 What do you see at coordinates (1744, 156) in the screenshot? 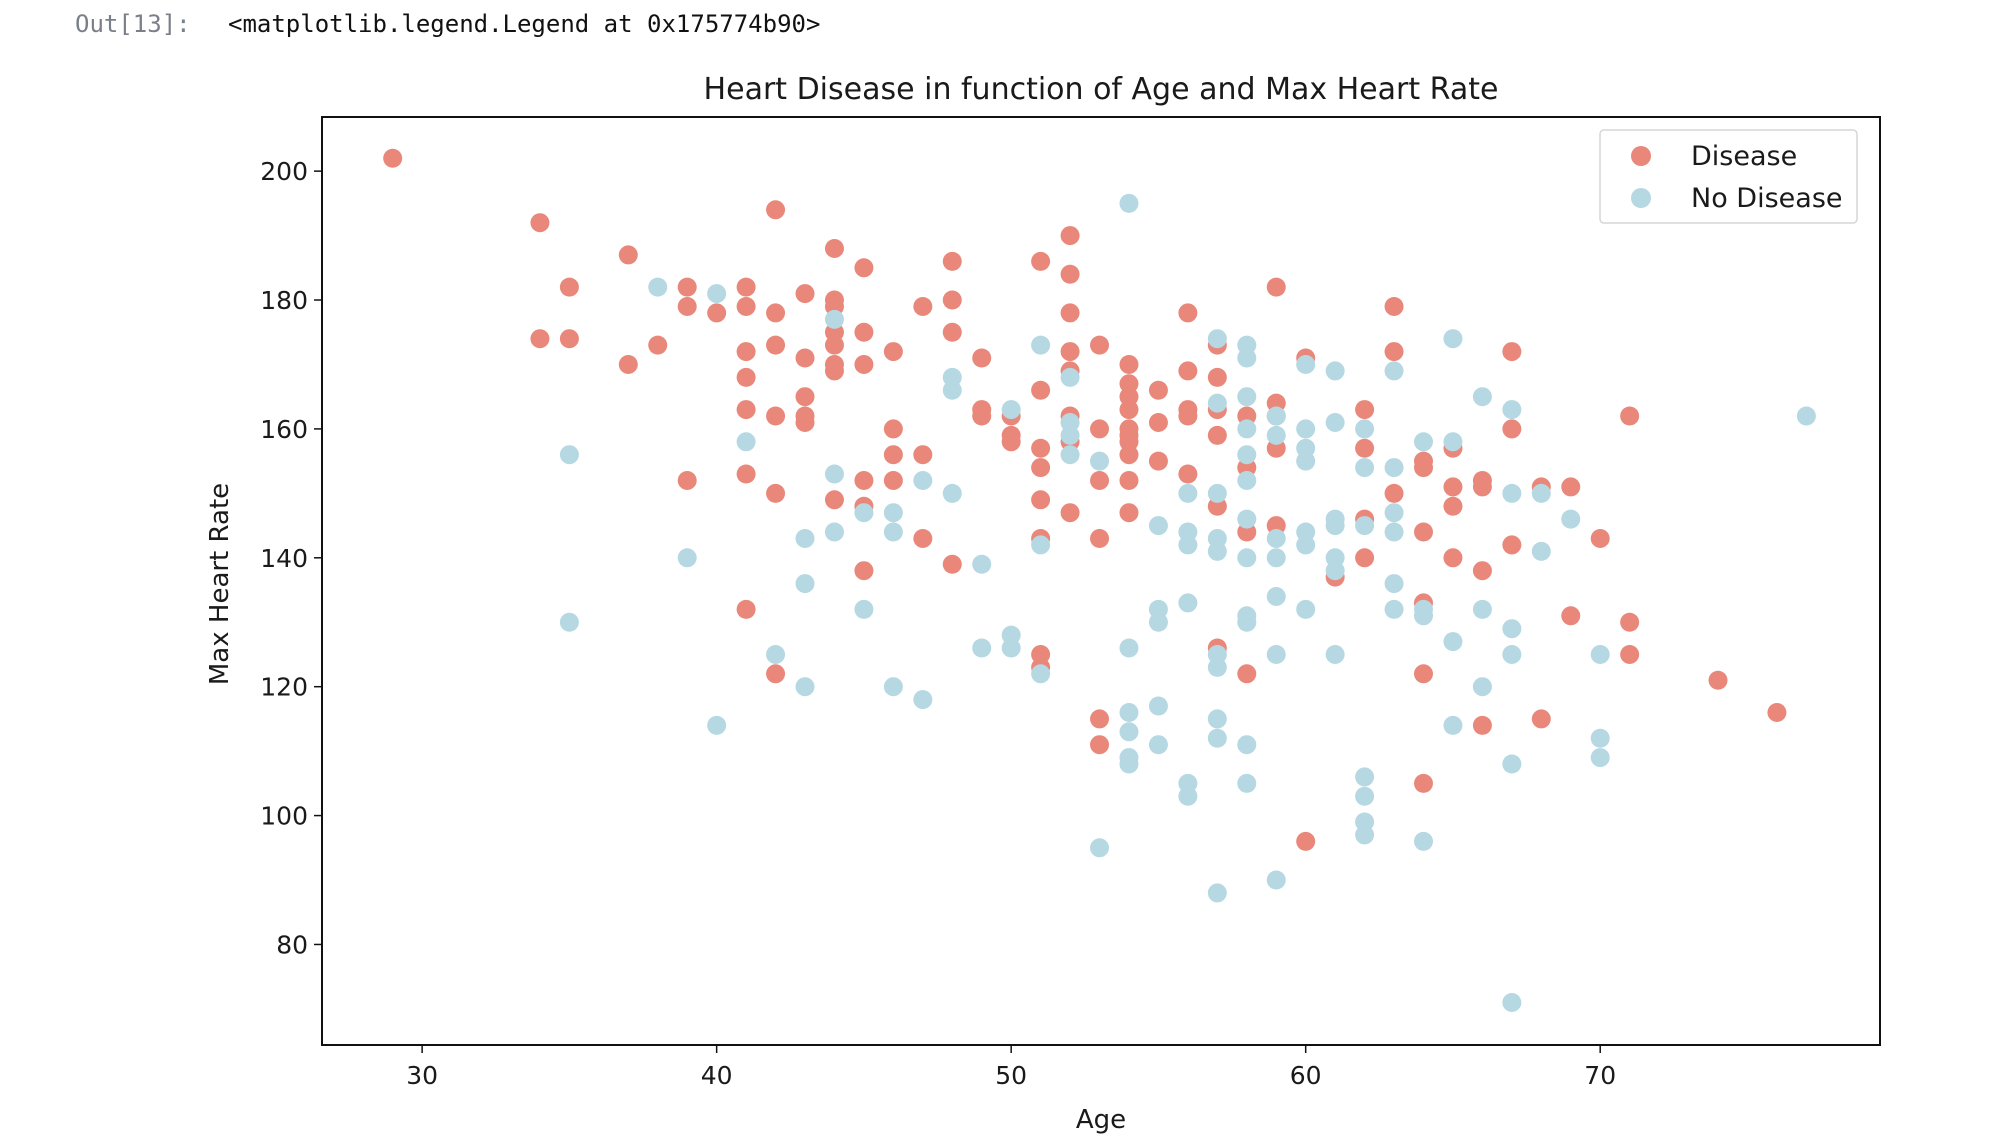
I see `legend-label-disease: Disease` at bounding box center [1744, 156].